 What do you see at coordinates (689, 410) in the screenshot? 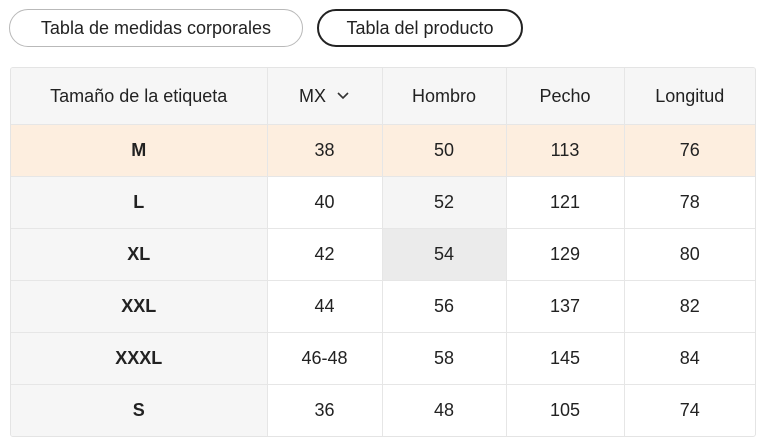
I see `measure-cell: 74` at bounding box center [689, 410].